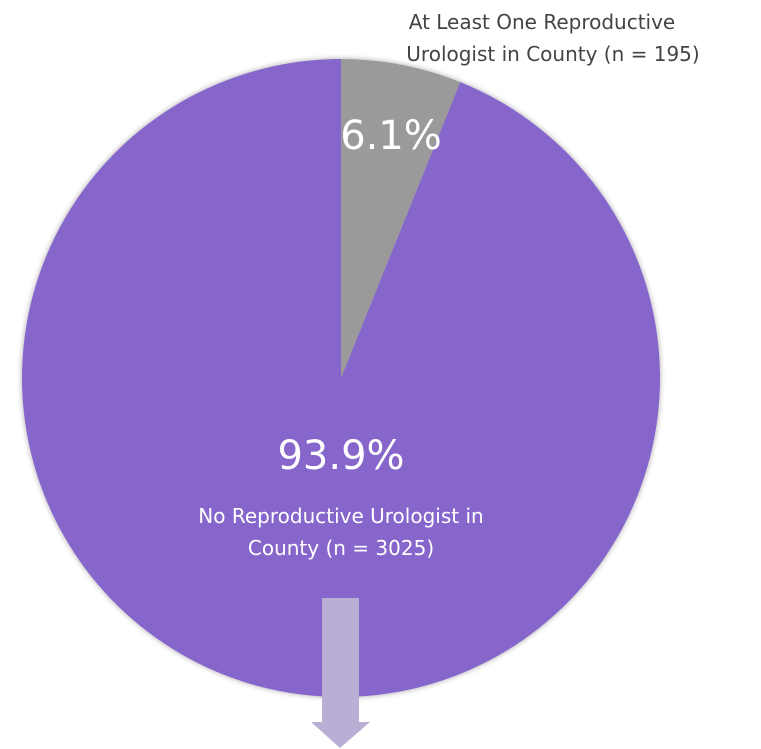 The image size is (761, 749). Describe the element at coordinates (340, 516) in the screenshot. I see `slice-label-no-urologist-line-1: No Reproductive Urologist in` at that location.